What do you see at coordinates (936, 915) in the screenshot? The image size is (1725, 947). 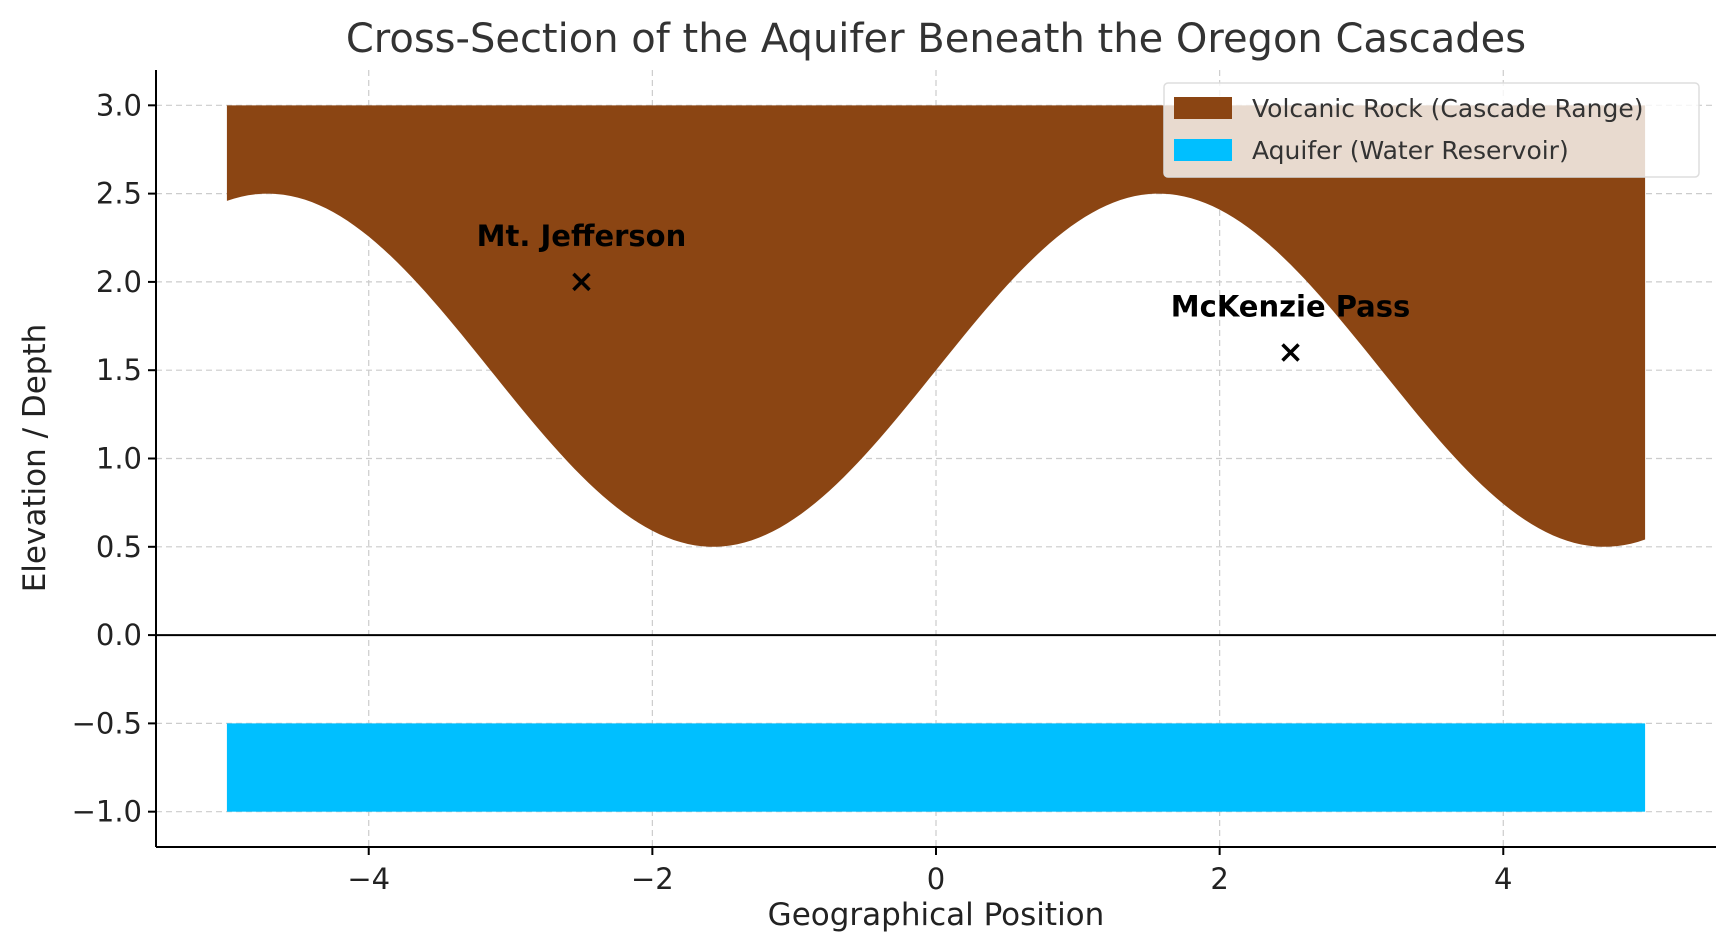 I see `x-axis-label: Geographical Position` at bounding box center [936, 915].